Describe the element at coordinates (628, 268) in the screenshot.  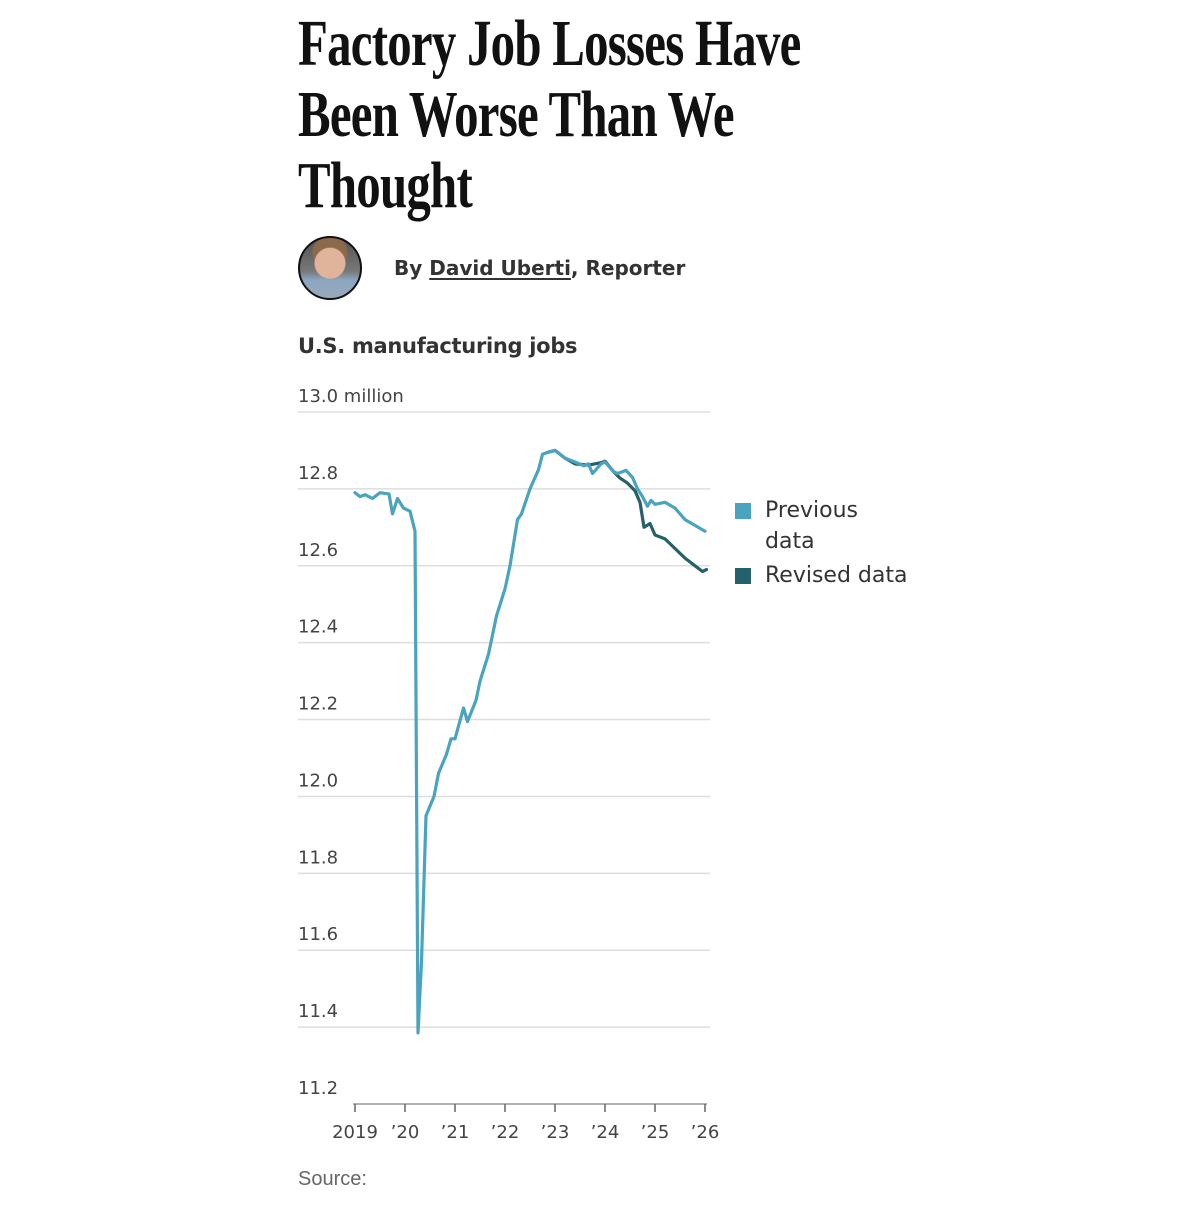
I see `byline-role: , Reporter` at that location.